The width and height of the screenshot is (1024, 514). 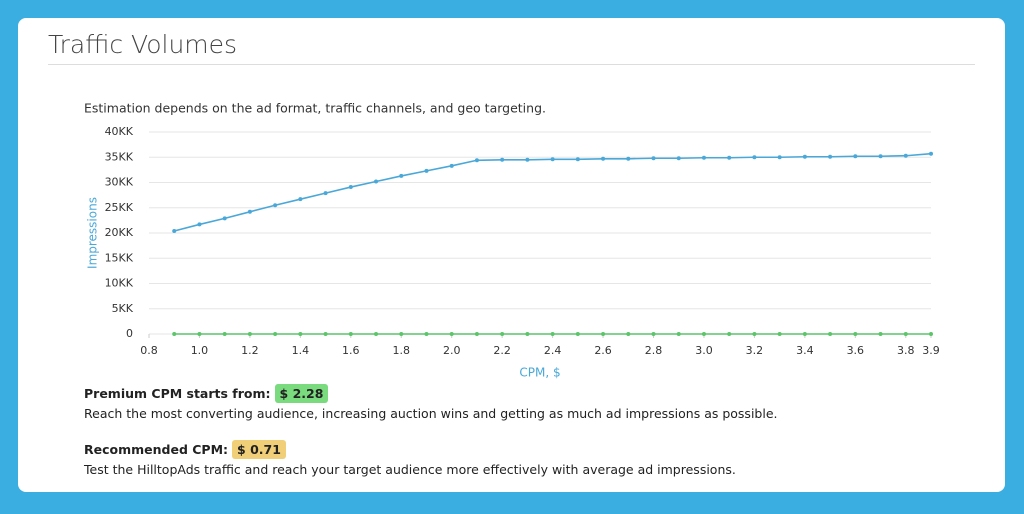 I want to click on x-tick-label: 2.2, so click(x=502, y=350).